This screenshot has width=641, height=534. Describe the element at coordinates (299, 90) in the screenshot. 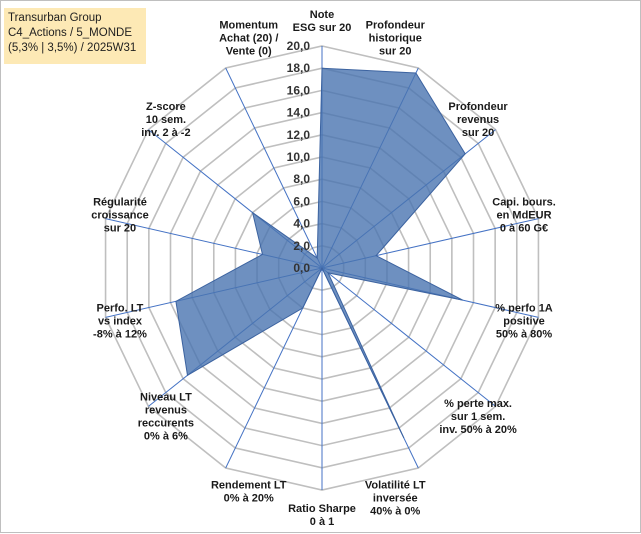

I see `tick-label: 16,0` at that location.